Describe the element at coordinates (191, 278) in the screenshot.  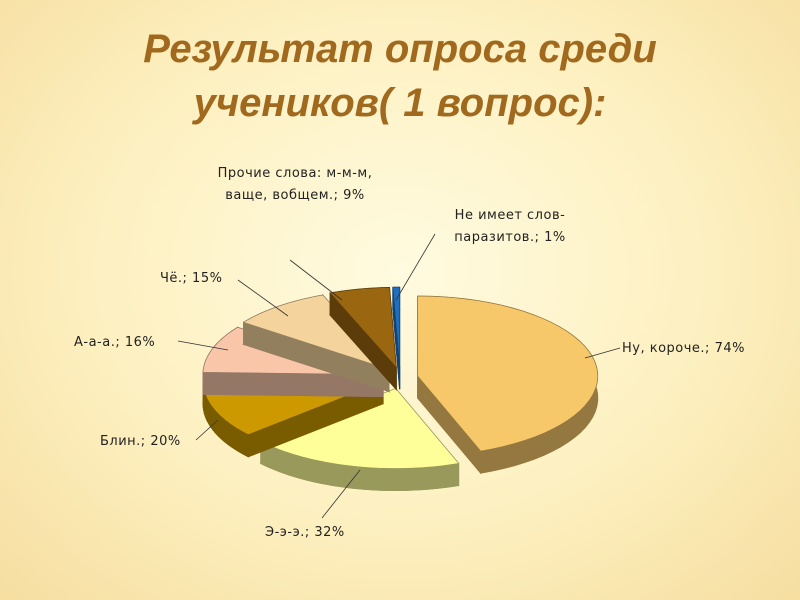
I see `data-label: Чё.; 15%` at that location.